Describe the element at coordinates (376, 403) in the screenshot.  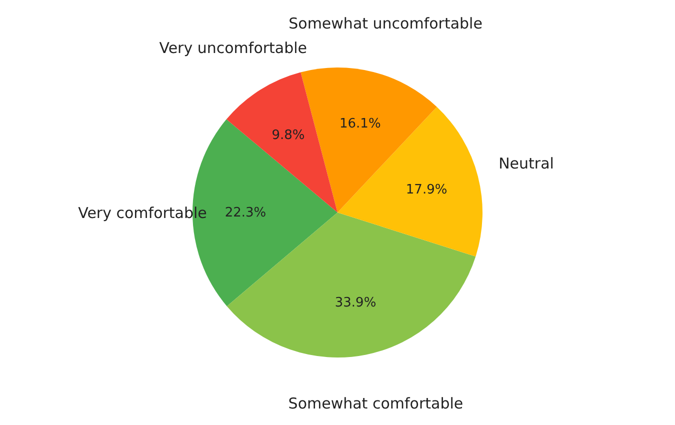
I see `slice-label: Somewhat comfortable` at that location.